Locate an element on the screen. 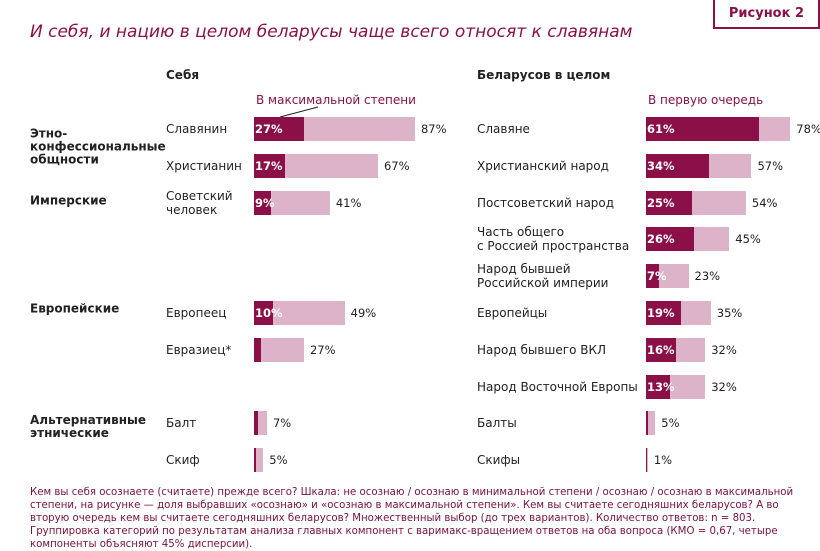  category-label: Славяне is located at coordinates (503, 129).